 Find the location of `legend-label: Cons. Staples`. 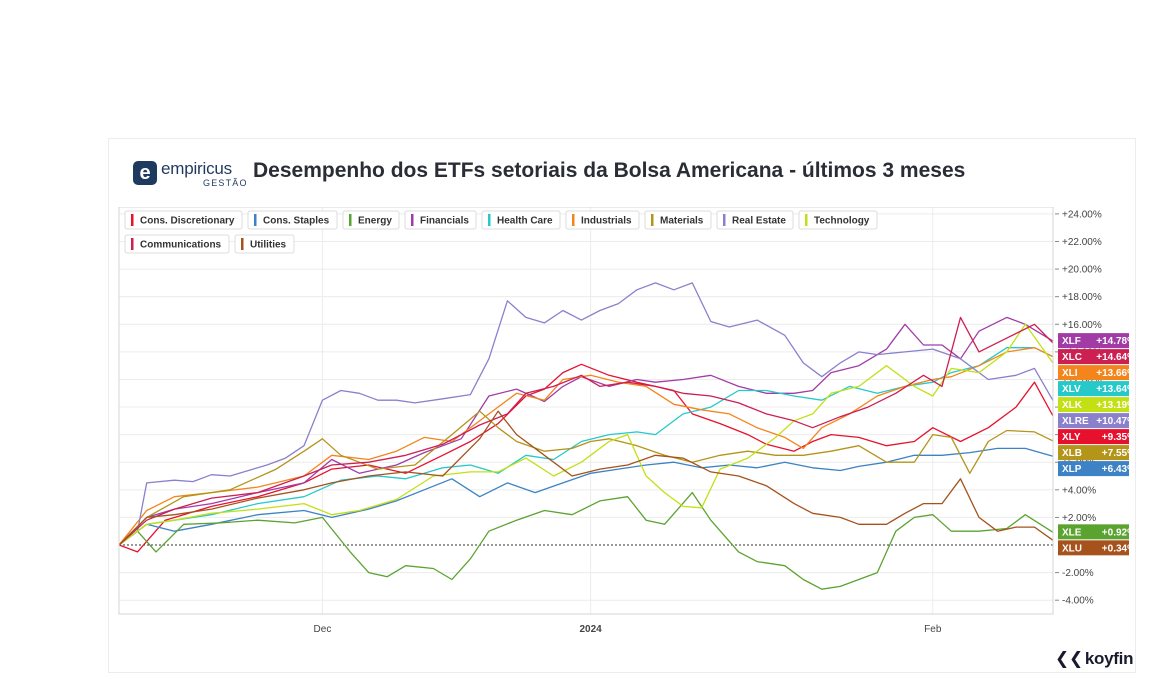

legend-label: Cons. Staples is located at coordinates (296, 221).